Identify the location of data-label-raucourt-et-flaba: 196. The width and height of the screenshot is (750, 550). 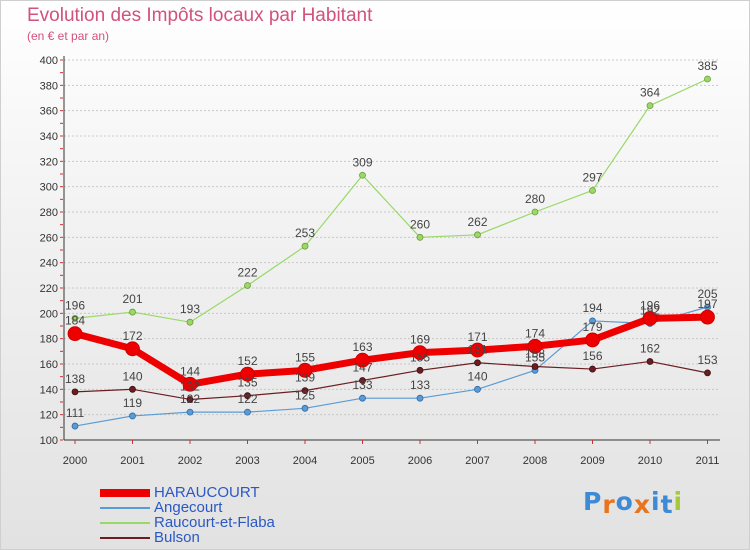
(75, 305).